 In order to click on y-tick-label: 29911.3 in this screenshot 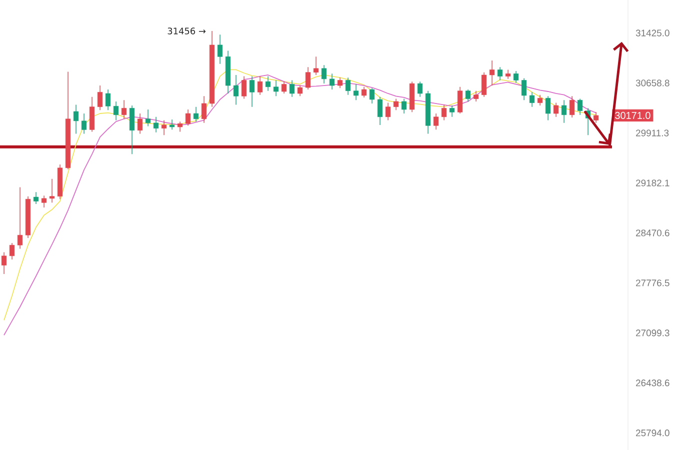, I will do `click(652, 133)`.